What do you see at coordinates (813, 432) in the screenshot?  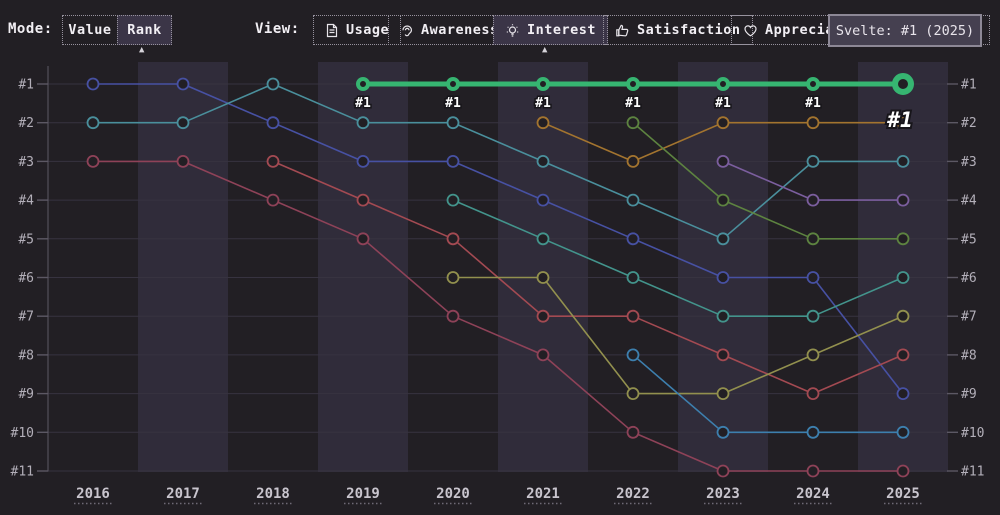 I see `series-point-series-blue-2024` at bounding box center [813, 432].